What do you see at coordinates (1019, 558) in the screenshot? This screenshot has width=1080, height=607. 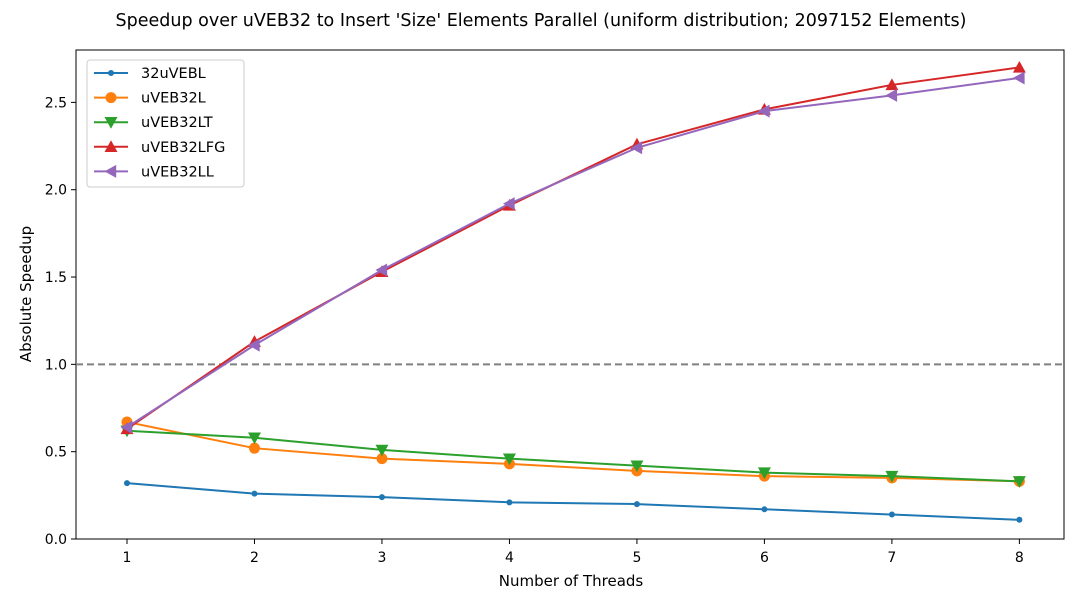 I see `x-tick-label: 8` at bounding box center [1019, 558].